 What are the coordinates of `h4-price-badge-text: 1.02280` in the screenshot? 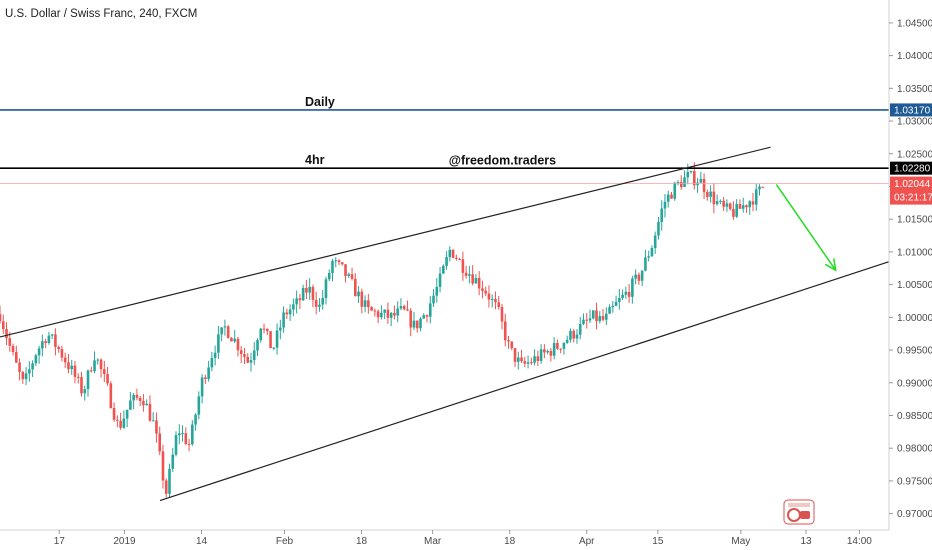 It's located at (912, 169).